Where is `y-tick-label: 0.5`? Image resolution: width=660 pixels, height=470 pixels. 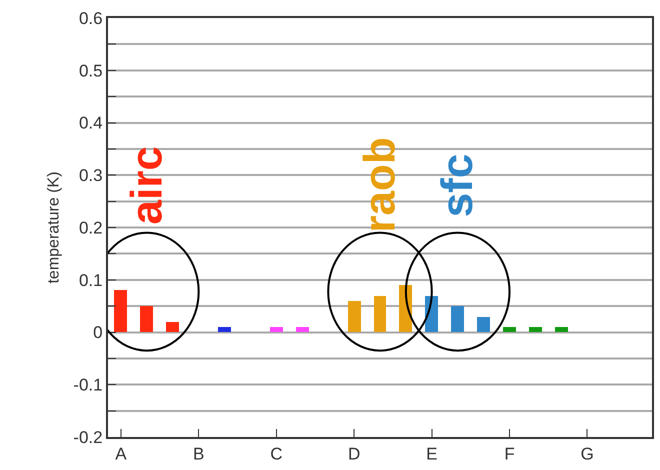 y-tick-label: 0.5 is located at coordinates (90, 70).